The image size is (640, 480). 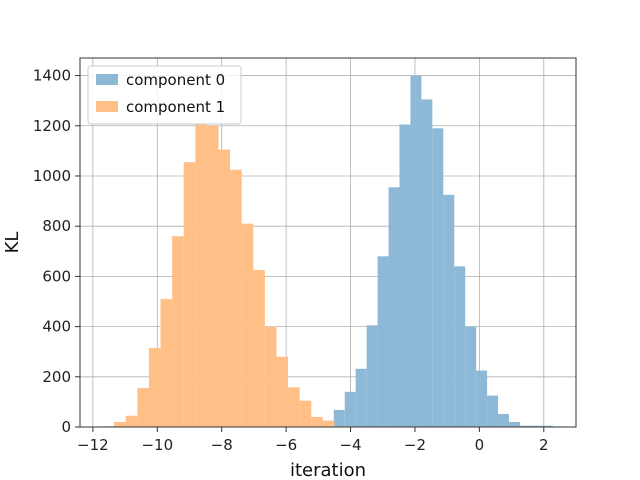 I want to click on legend: component 0 component 1, so click(x=164, y=95).